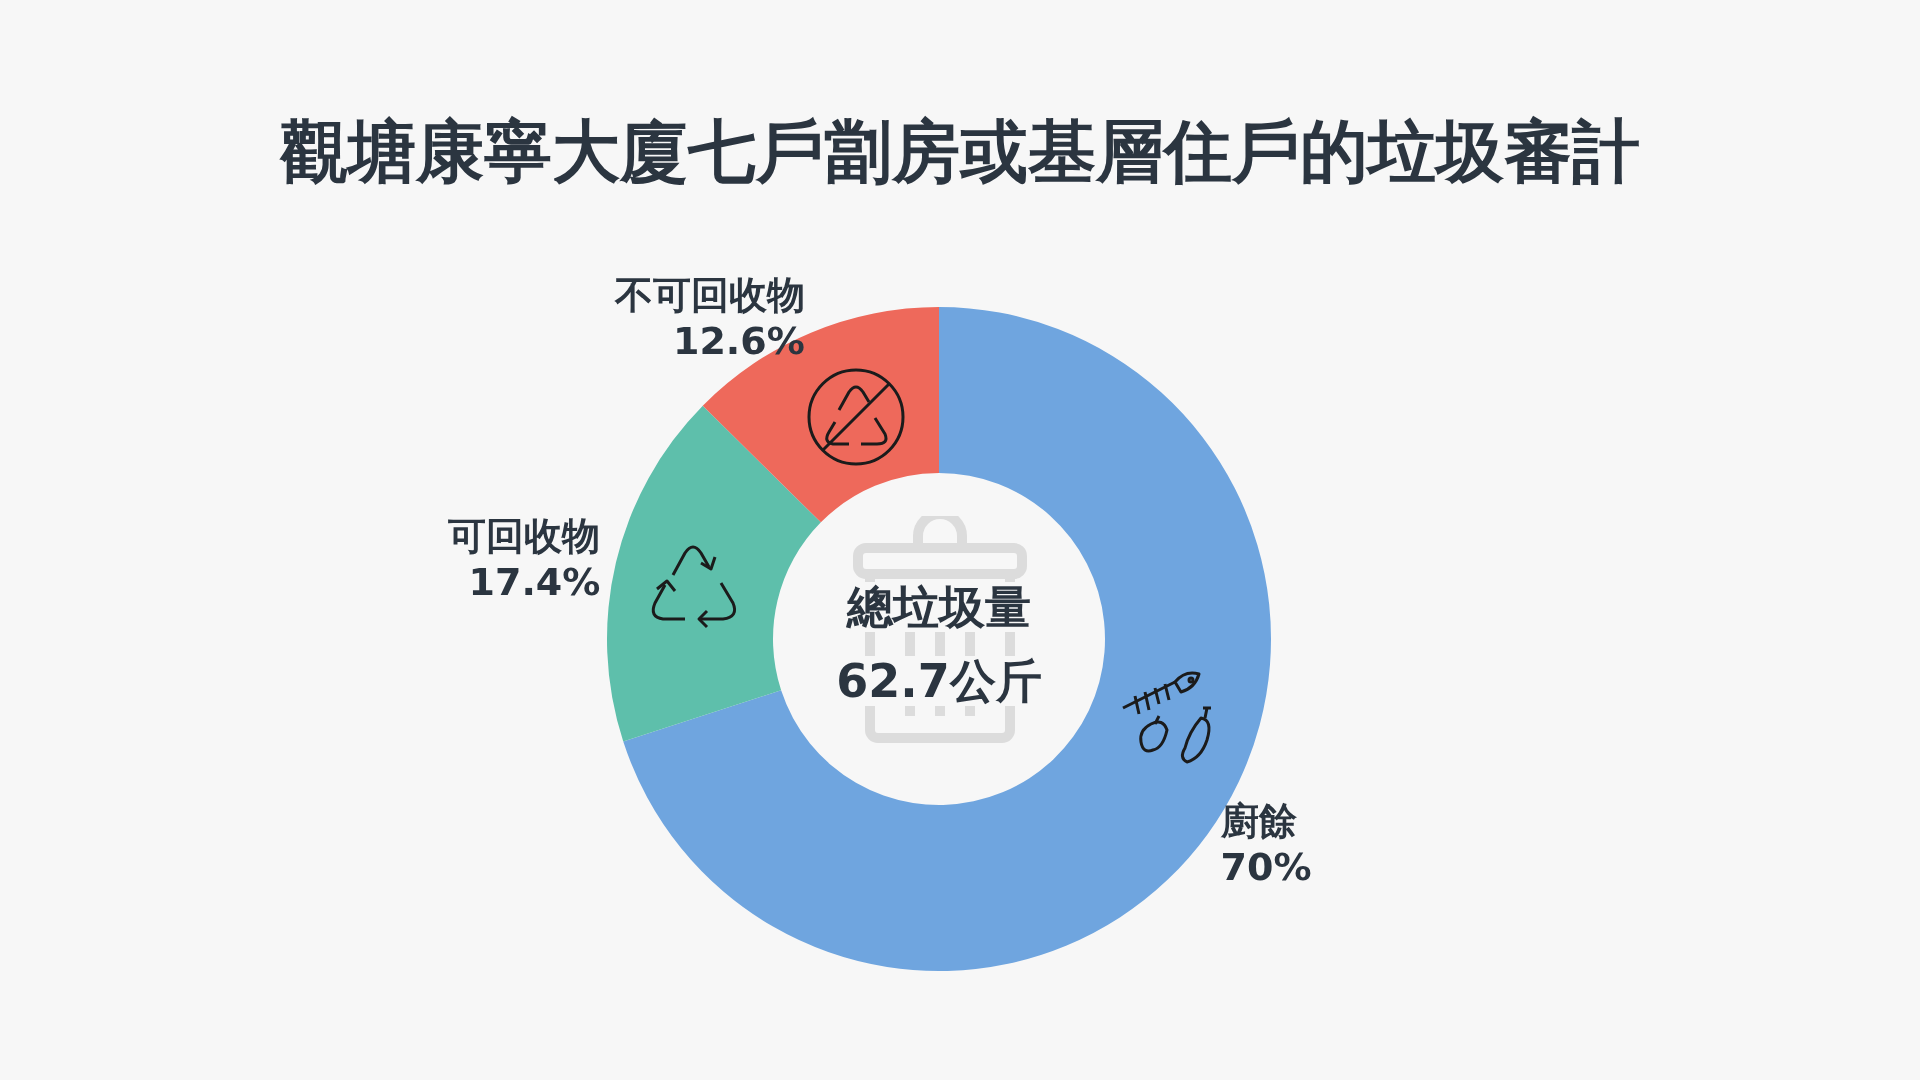 This screenshot has width=1920, height=1080. I want to click on slice-label: 可回收物, so click(524, 535).